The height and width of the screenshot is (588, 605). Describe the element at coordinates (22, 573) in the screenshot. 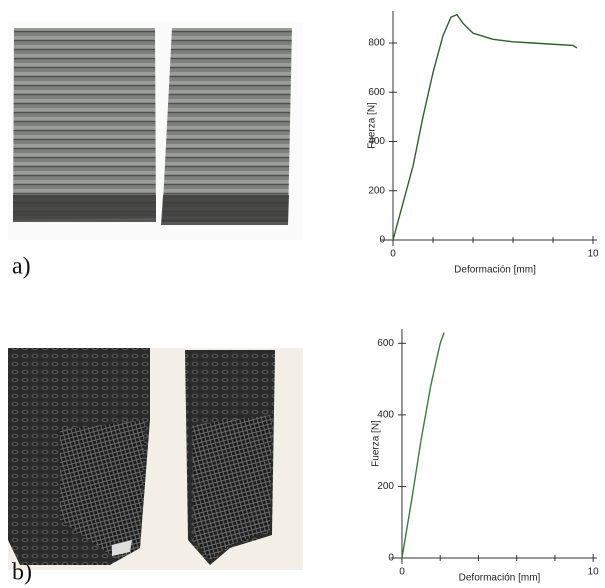

I see `panel-label: b)` at that location.